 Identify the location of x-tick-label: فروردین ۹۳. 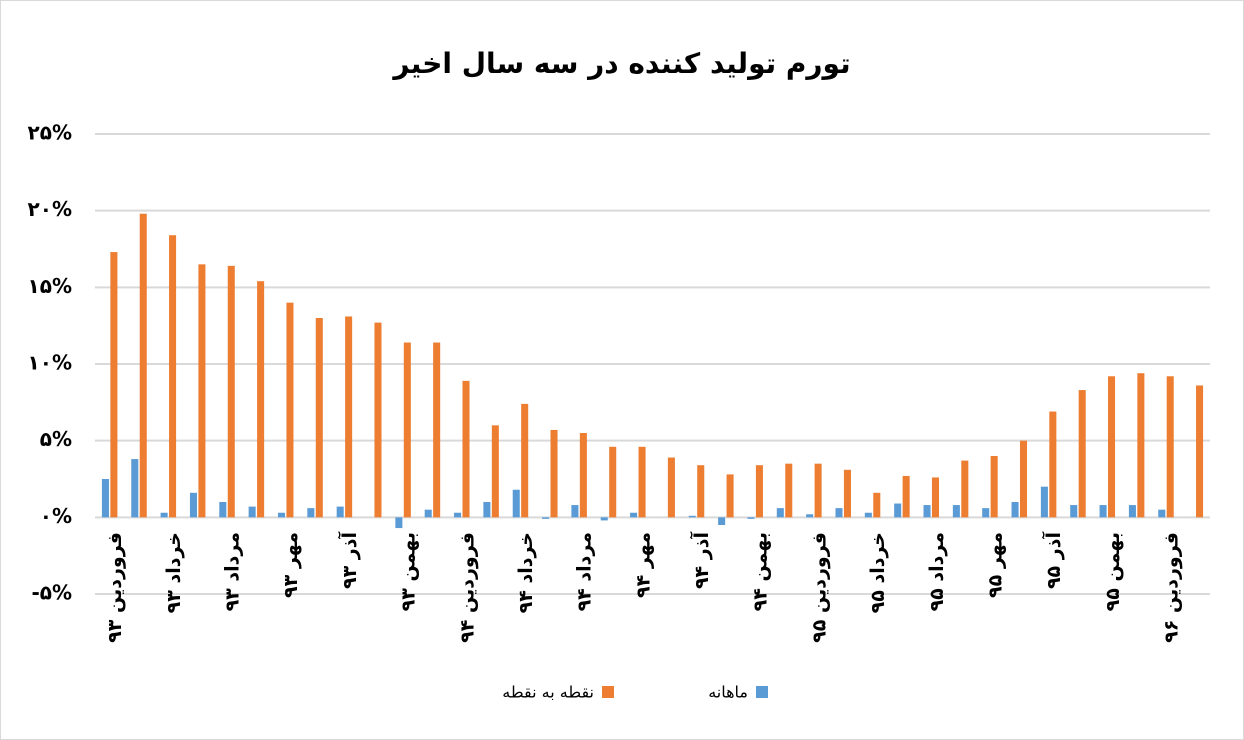
(115, 587).